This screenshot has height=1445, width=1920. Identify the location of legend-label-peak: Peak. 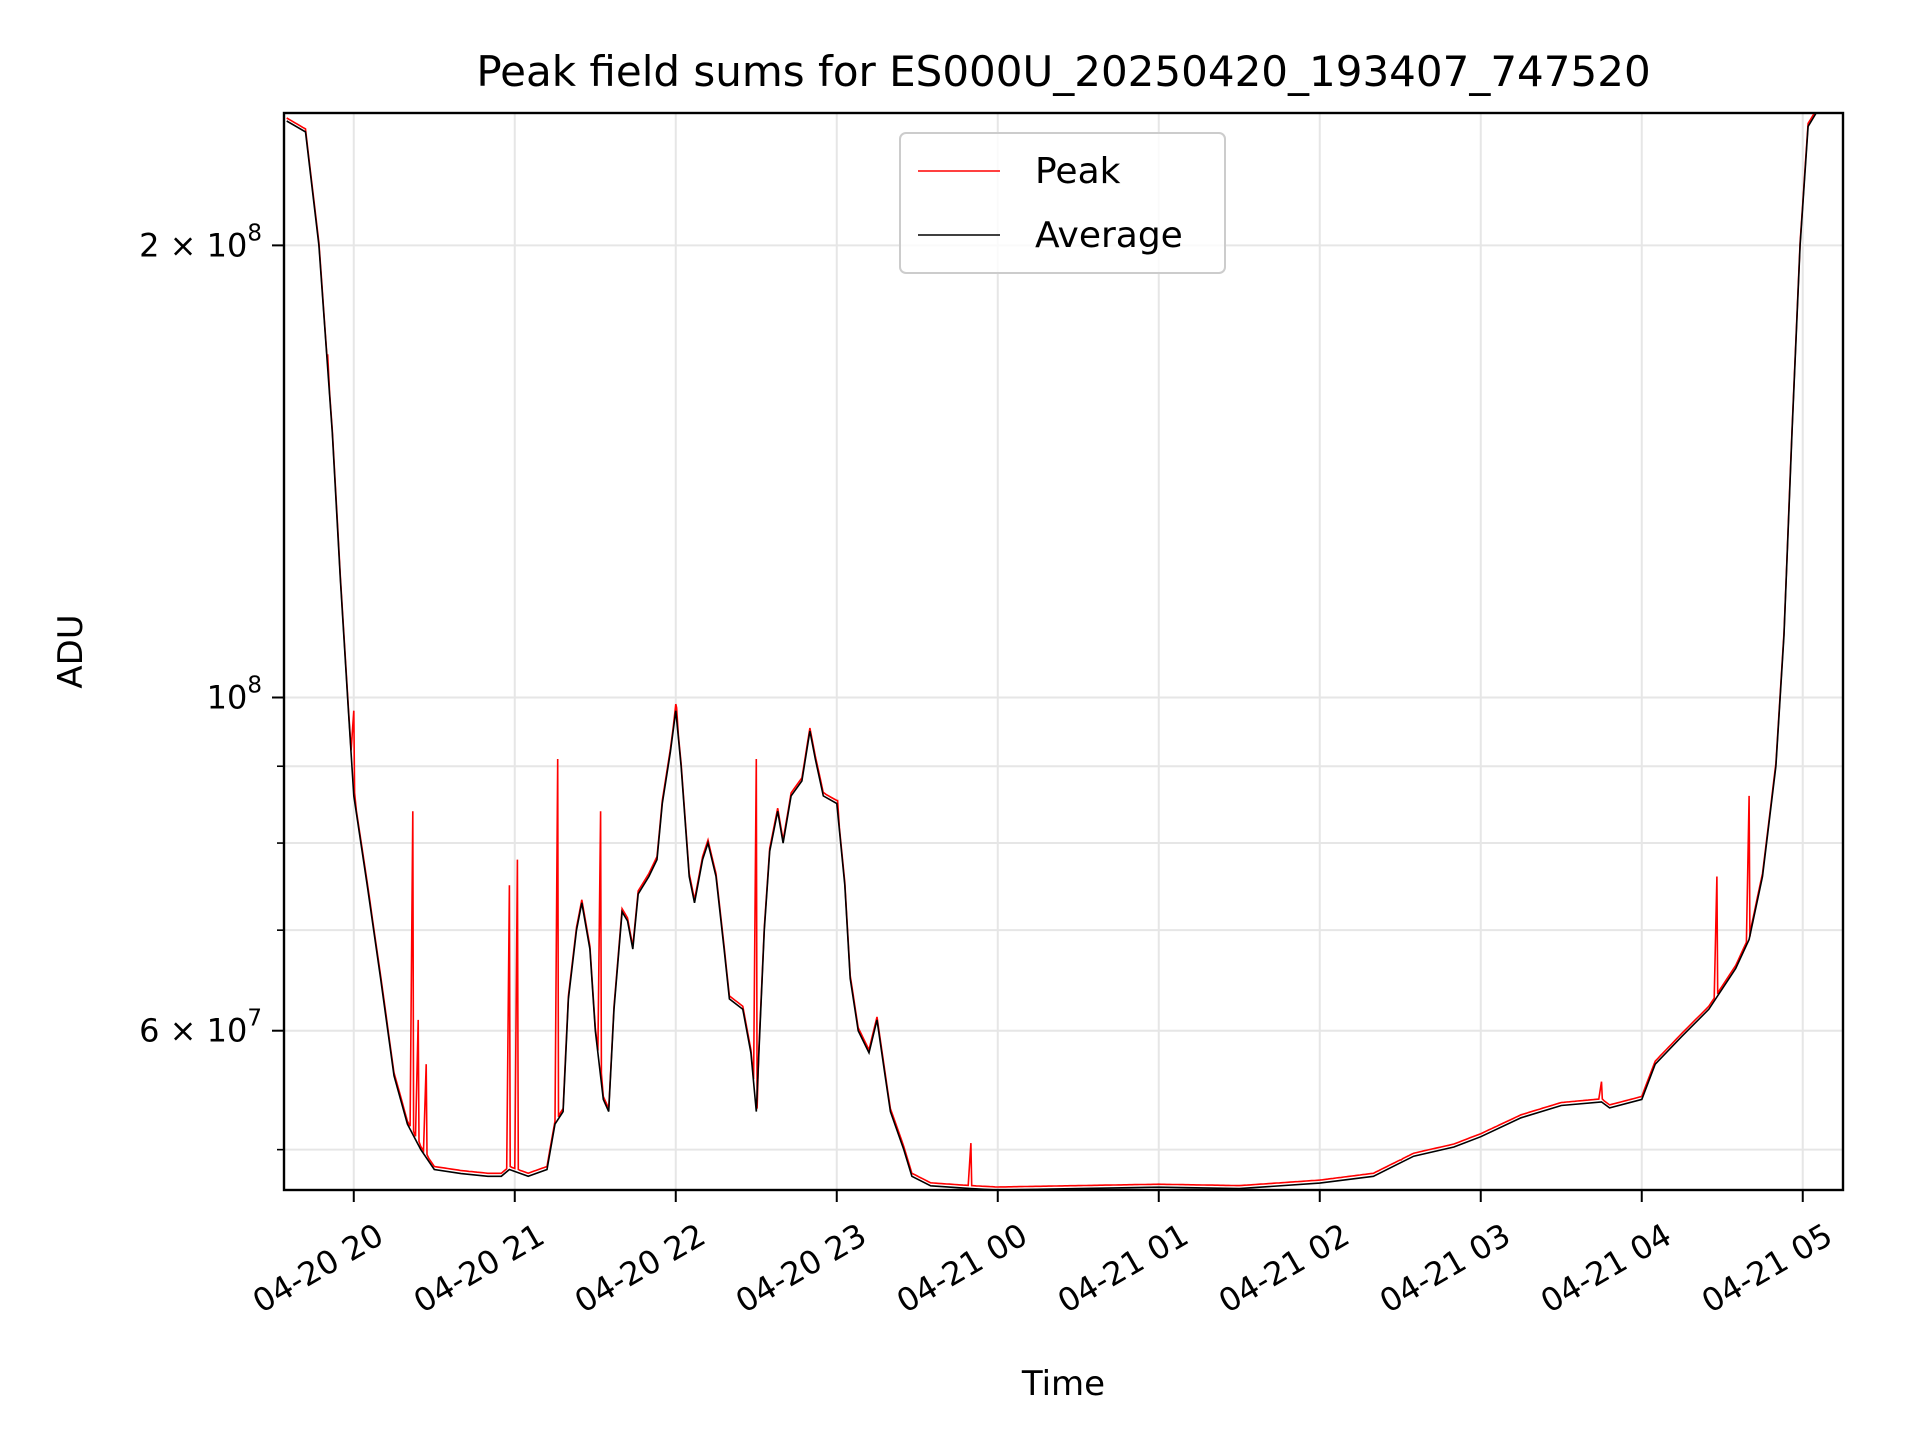
(1078, 171).